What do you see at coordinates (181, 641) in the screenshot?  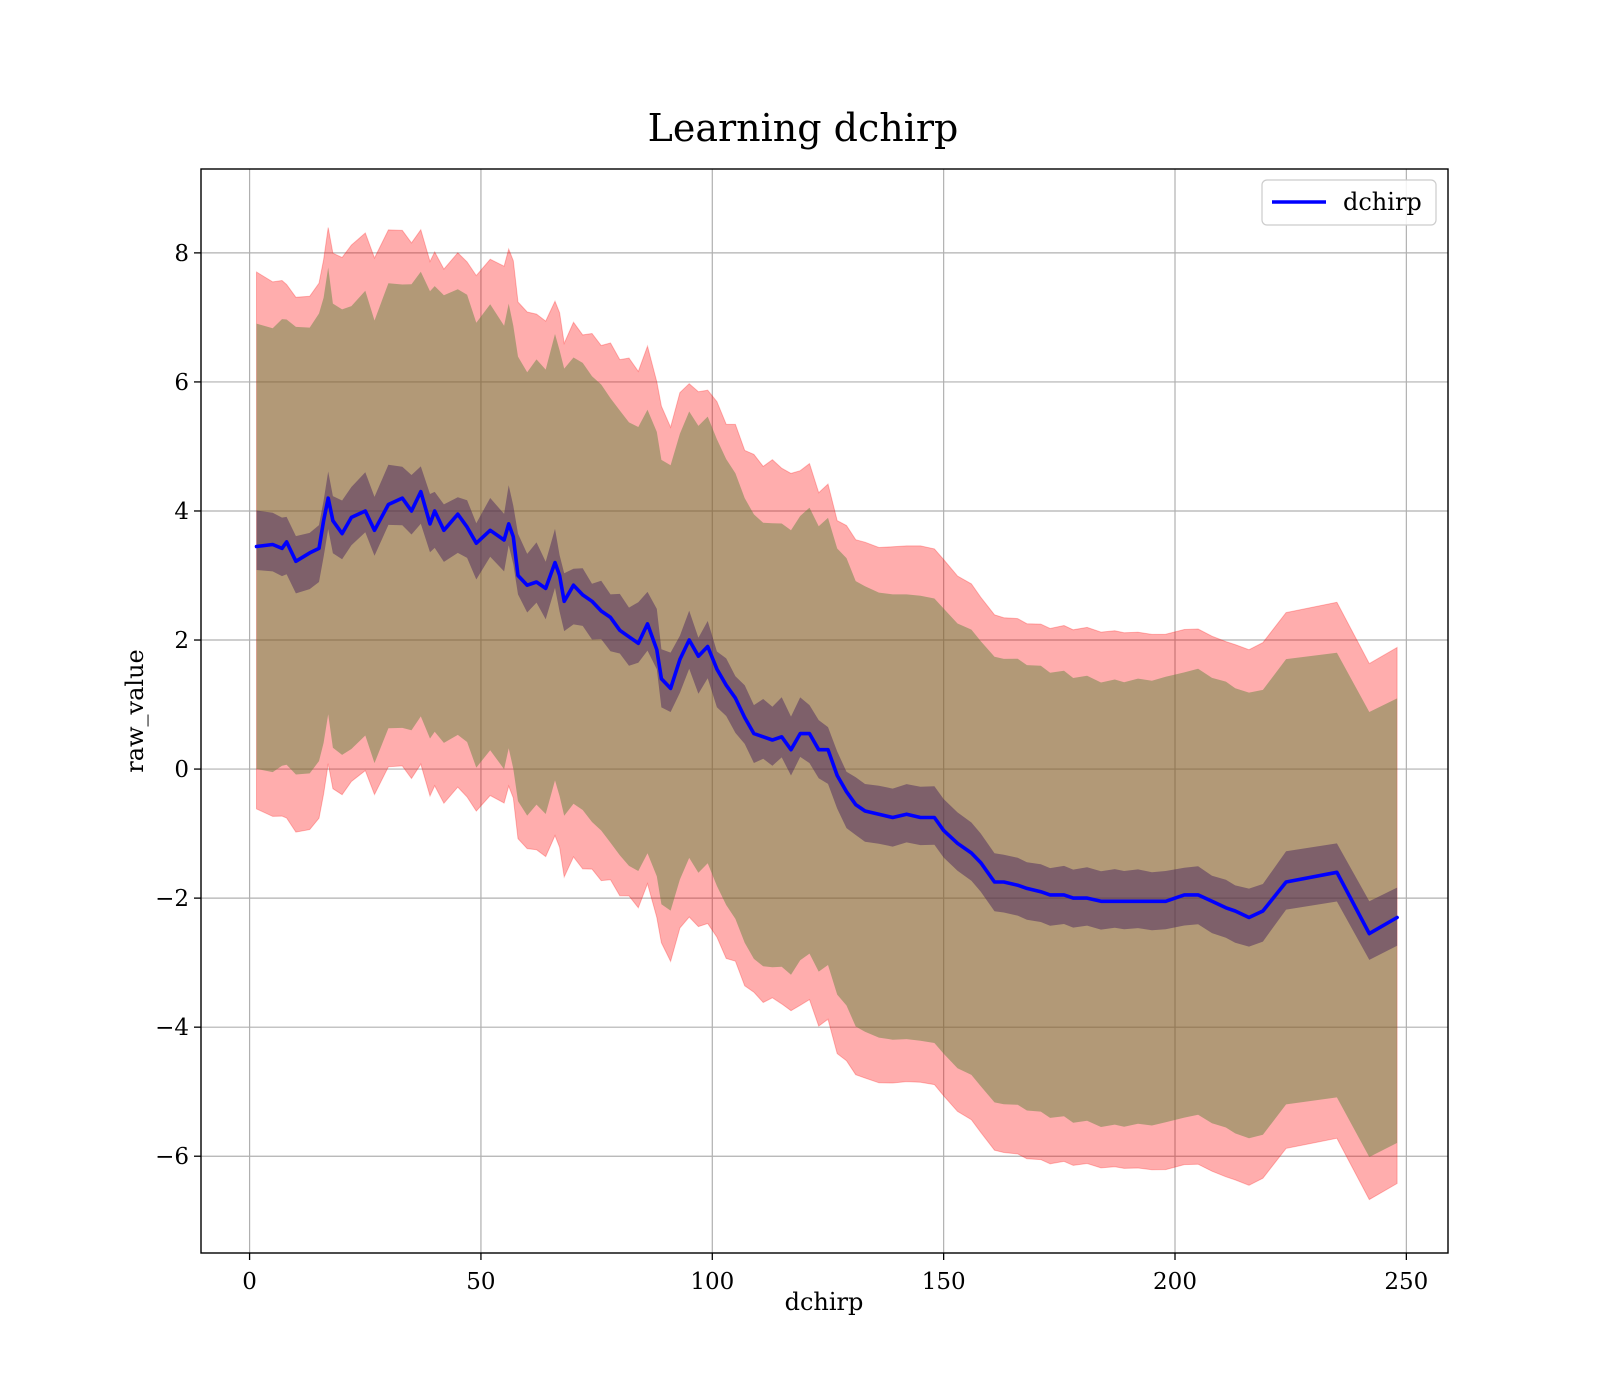 I see `y-tick-label: 2` at bounding box center [181, 641].